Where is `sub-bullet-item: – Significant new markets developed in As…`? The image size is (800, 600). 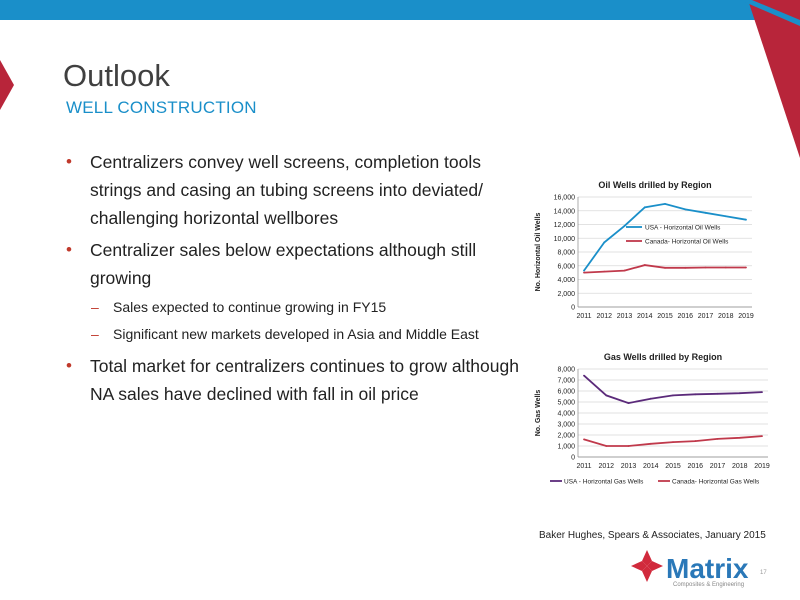
sub-bullet-item: – Significant new markets developed in As… is located at coordinates (294, 334).